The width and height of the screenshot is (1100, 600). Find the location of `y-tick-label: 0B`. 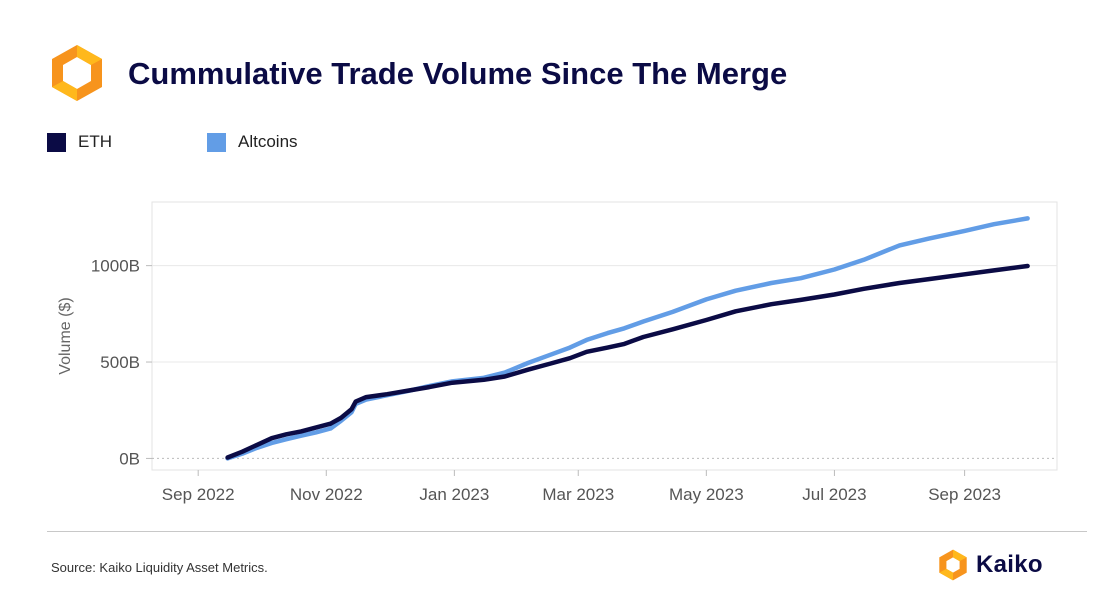

y-tick-label: 0B is located at coordinates (129, 458).